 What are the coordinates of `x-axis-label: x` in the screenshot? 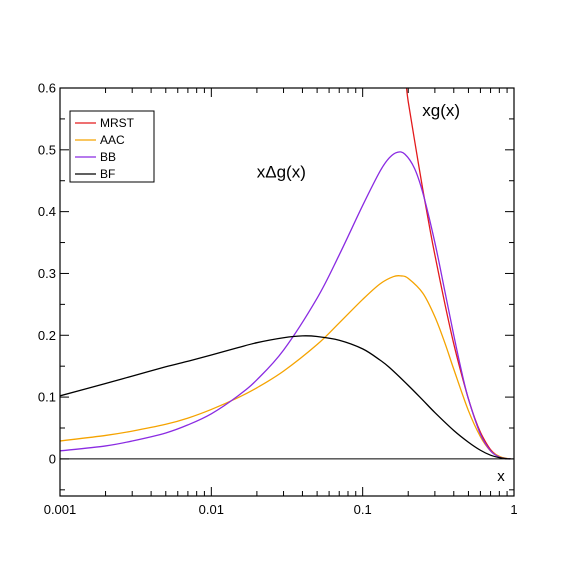 It's located at (501, 476).